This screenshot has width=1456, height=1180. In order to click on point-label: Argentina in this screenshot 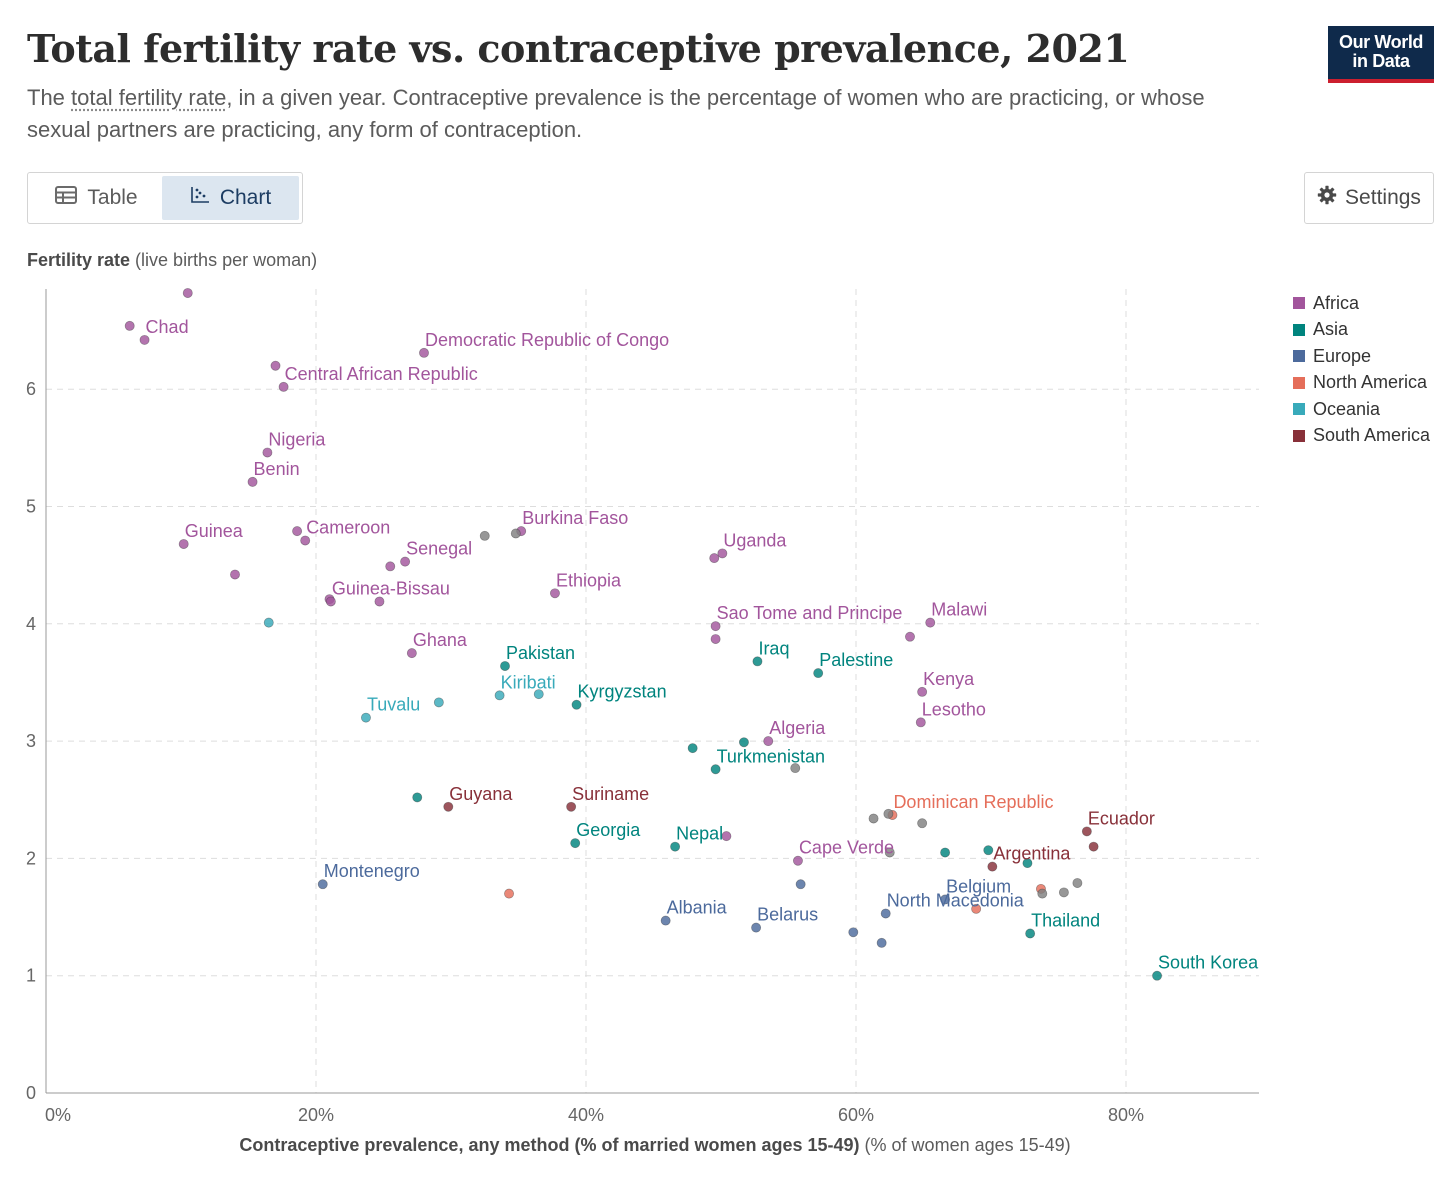, I will do `click(1032, 854)`.